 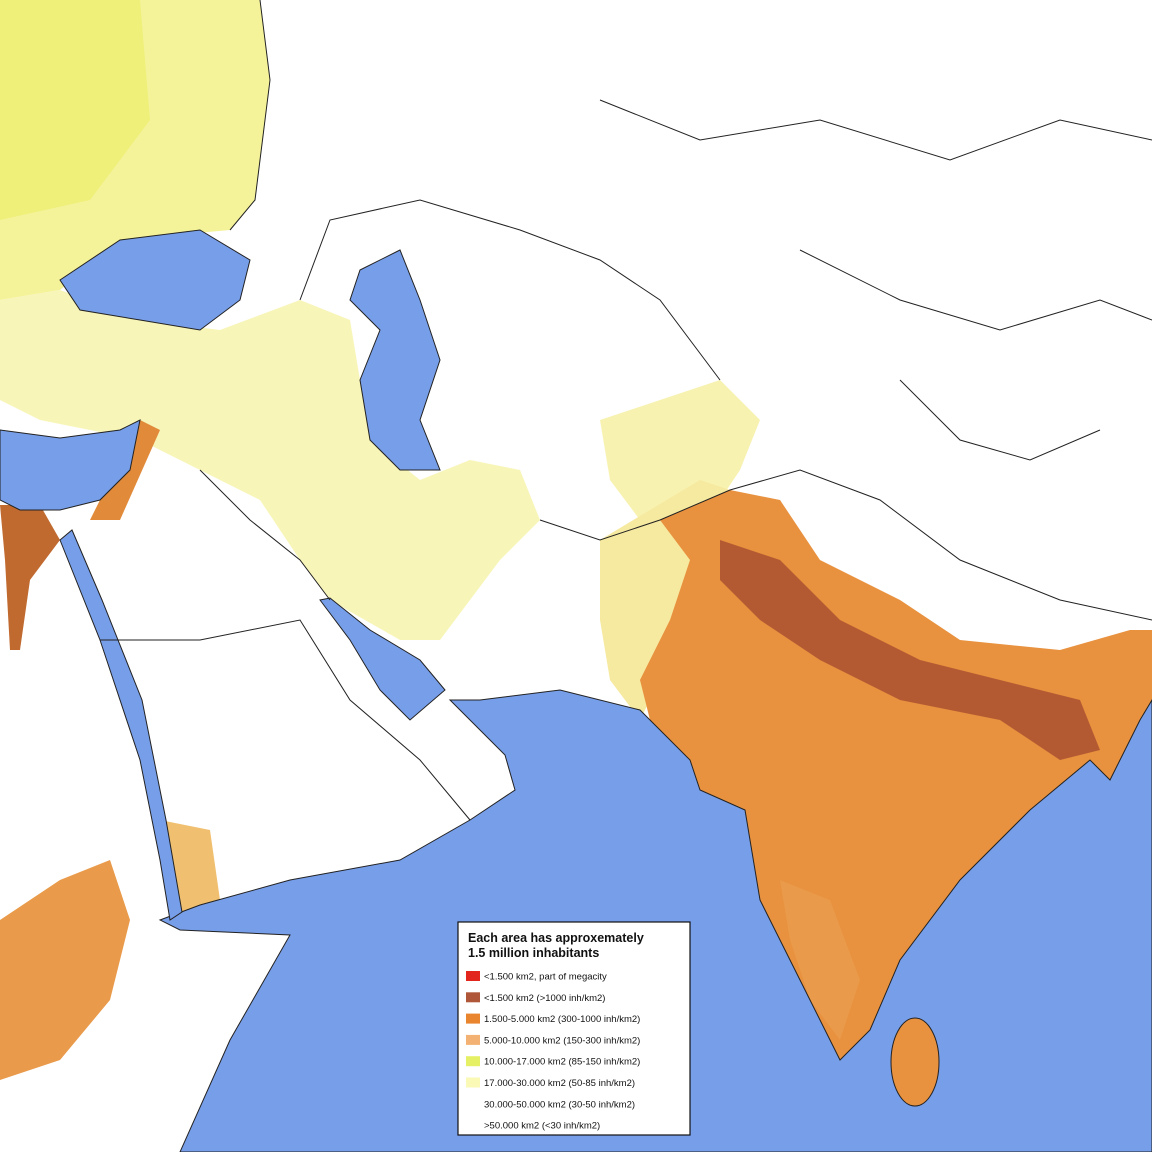 I want to click on red-sea, so click(x=121, y=725).